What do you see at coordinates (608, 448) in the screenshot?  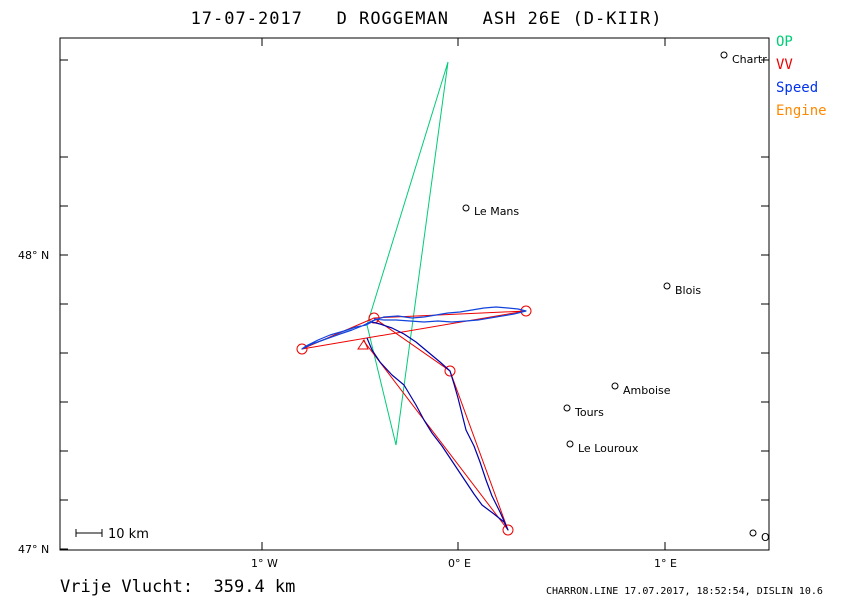 I see `place-label-le-louroux: Le Louroux` at bounding box center [608, 448].